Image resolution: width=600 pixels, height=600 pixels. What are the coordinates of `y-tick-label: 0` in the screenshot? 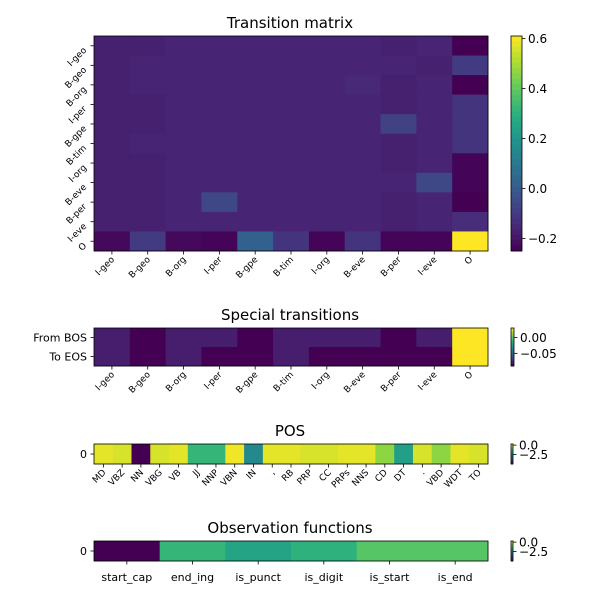 It's located at (83, 551).